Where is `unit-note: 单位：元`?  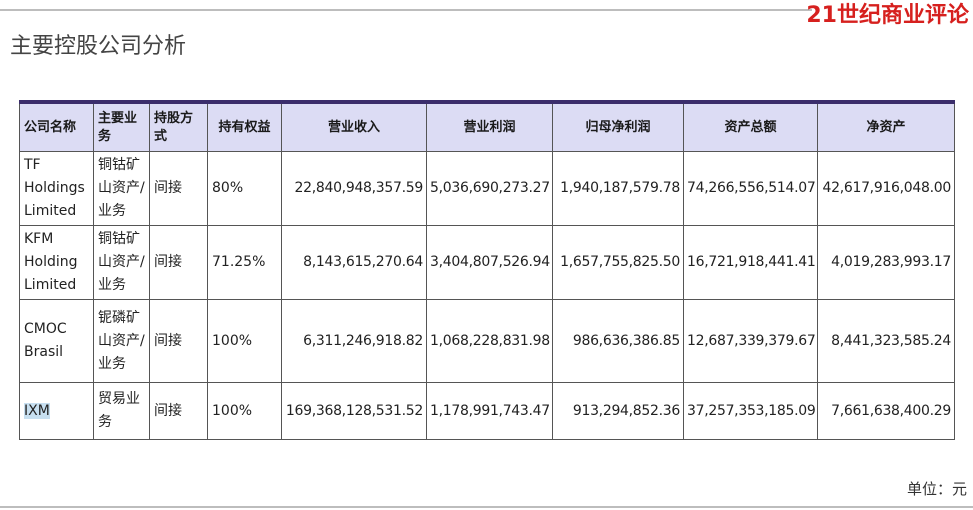 unit-note: 单位：元 is located at coordinates (936, 489).